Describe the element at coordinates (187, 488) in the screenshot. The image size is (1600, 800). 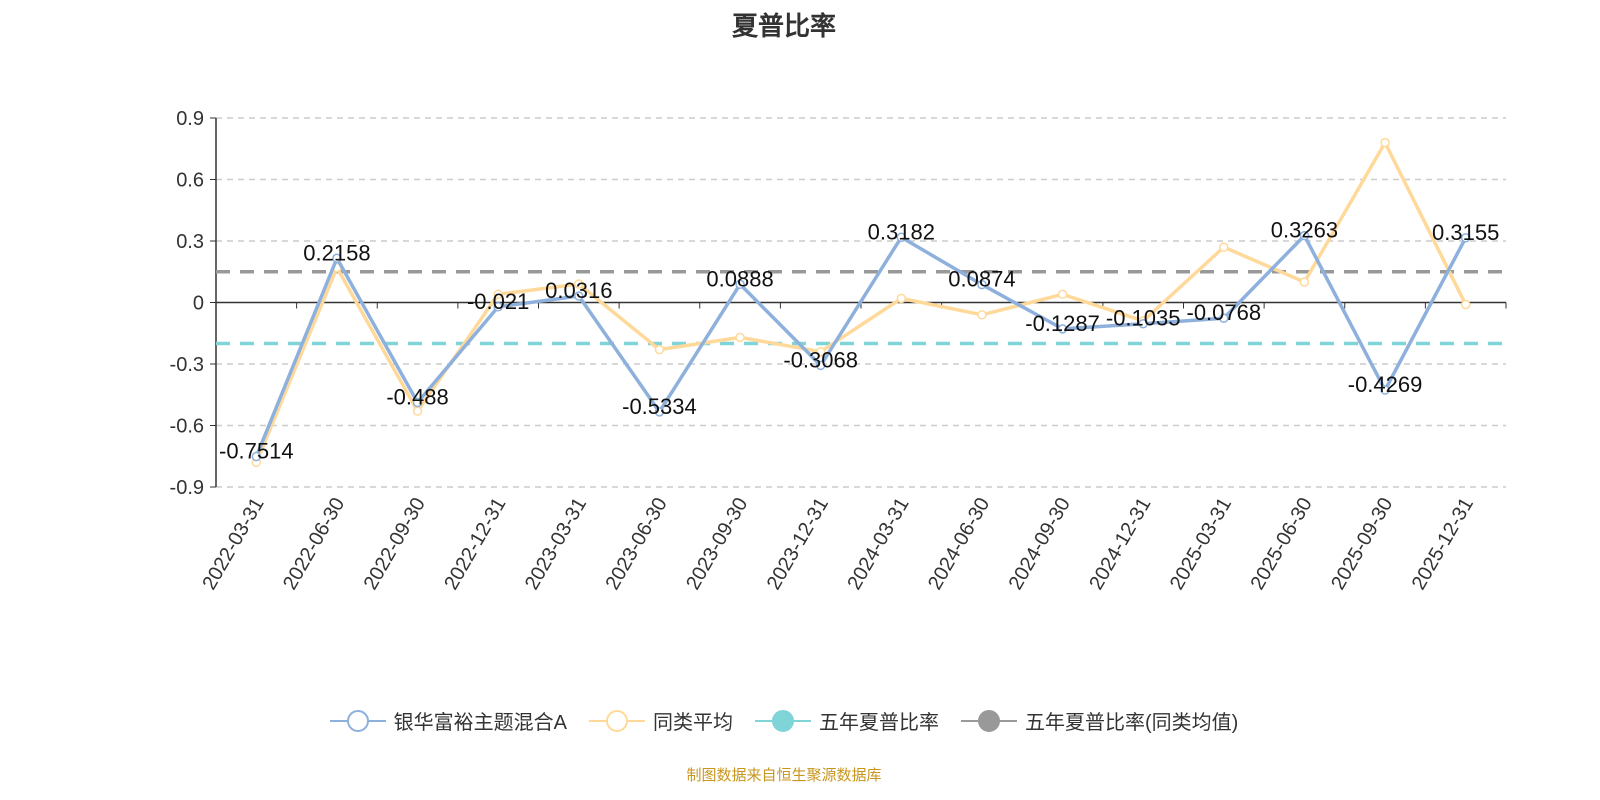
I see `y-tick-label: -0.9` at that location.